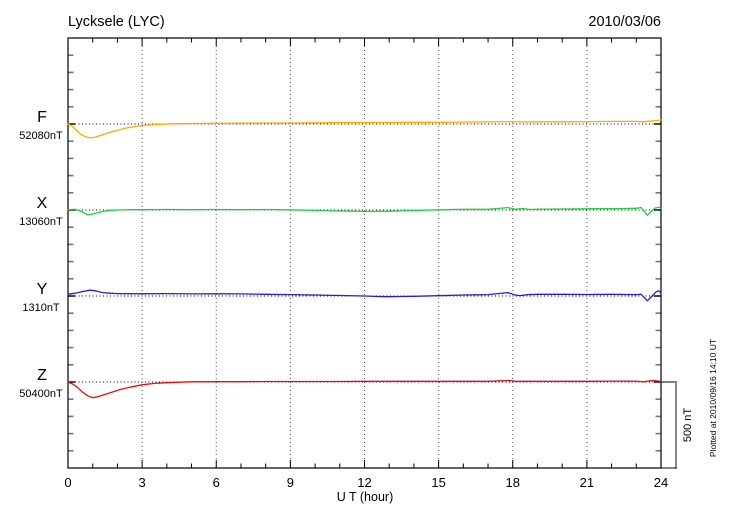 The width and height of the screenshot is (730, 520). I want to click on channel-letter-F: F, so click(42, 117).